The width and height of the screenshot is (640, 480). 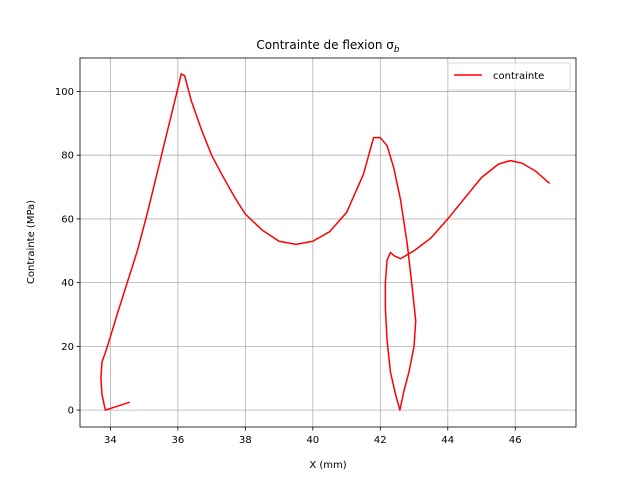 What do you see at coordinates (515, 440) in the screenshot?
I see `x-tick-label: 46` at bounding box center [515, 440].